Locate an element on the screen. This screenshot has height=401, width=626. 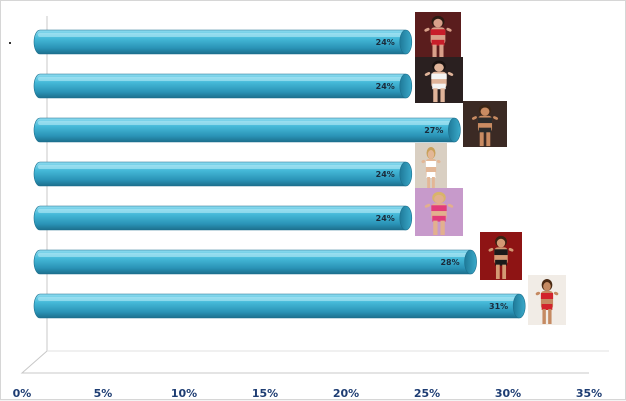
x-tick-label: 25% is located at coordinates (427, 393).